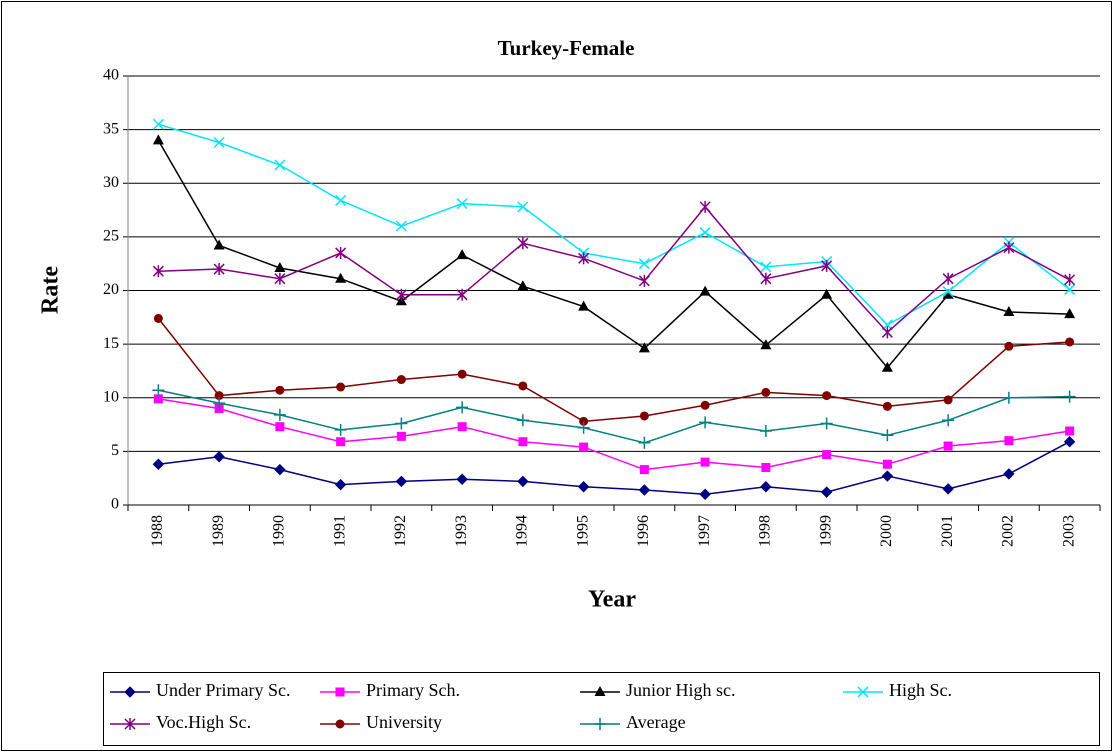  I want to click on legend-label: Voc.High Sc., so click(203, 722).